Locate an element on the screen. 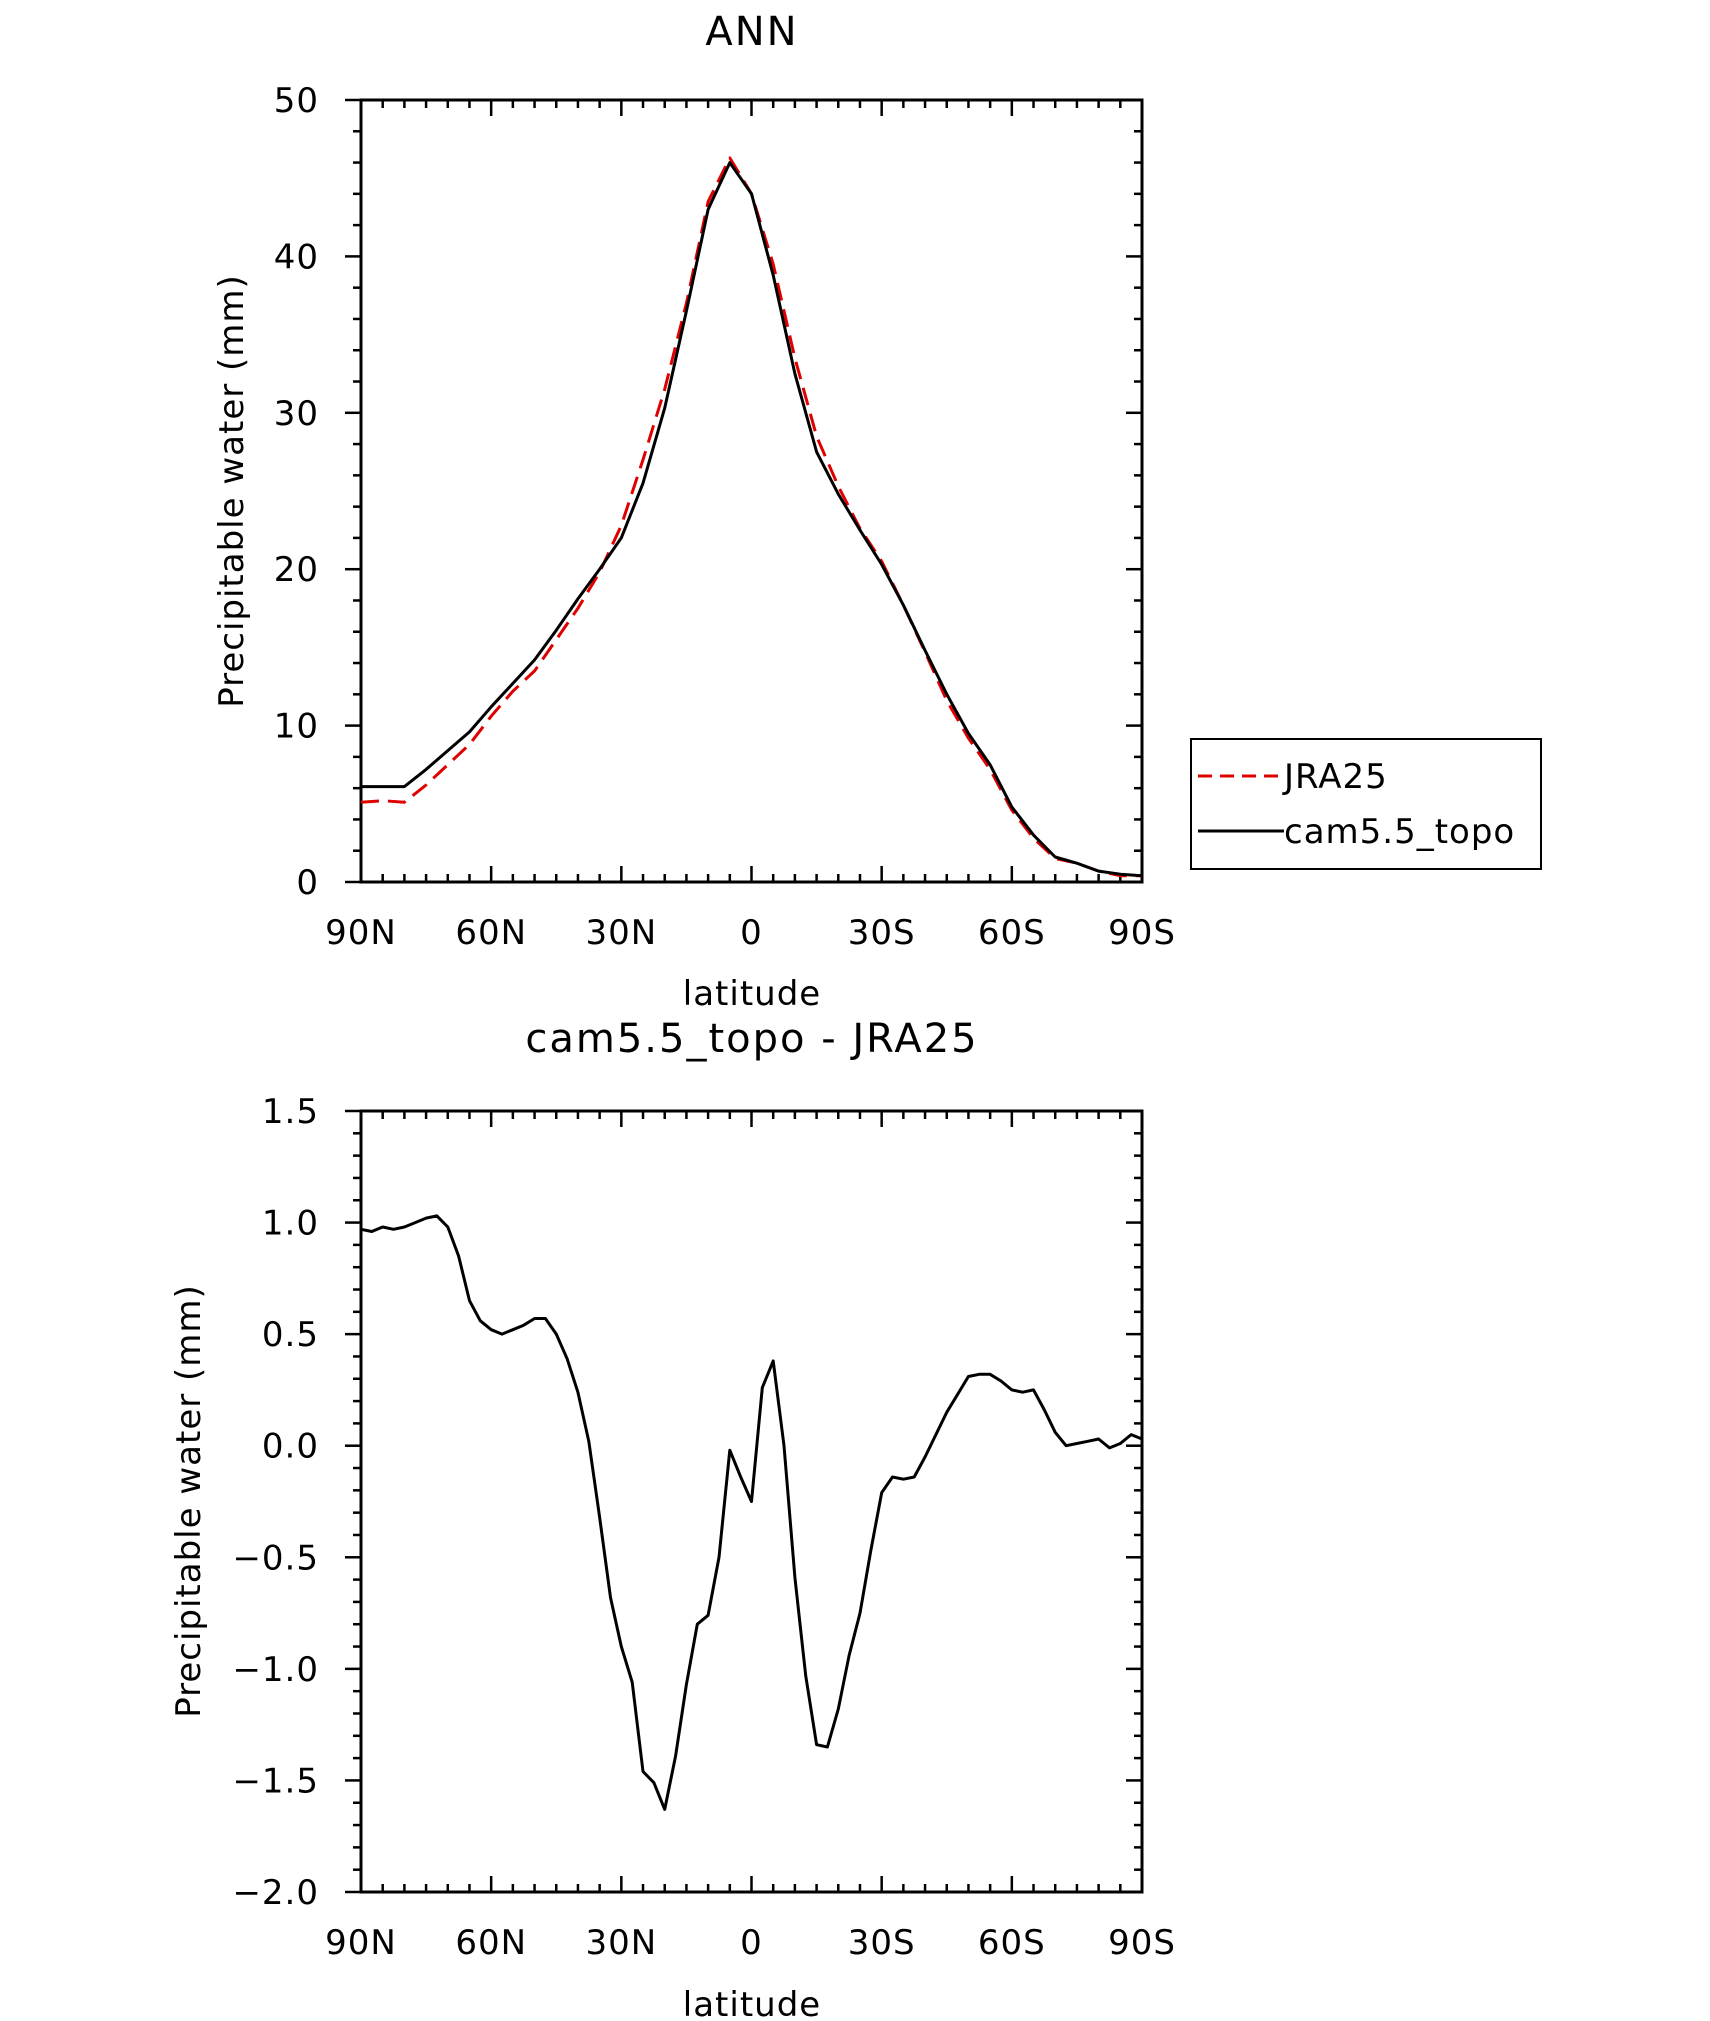 This screenshot has width=1710, height=2021. legend: JRA25 cam5.5_topo is located at coordinates (1366, 804).